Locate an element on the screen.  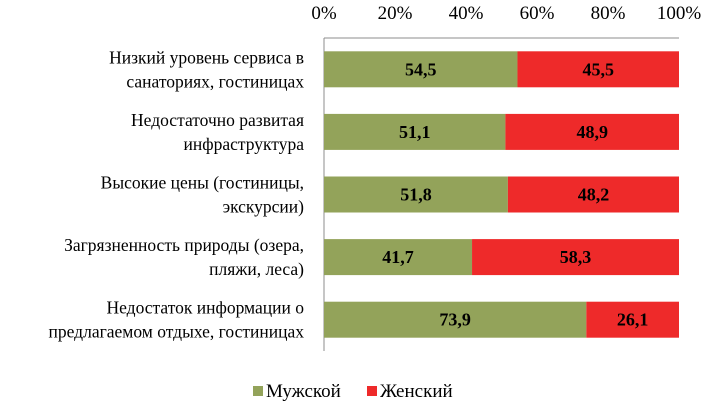
category-label: инфраструктура is located at coordinates (244, 144).